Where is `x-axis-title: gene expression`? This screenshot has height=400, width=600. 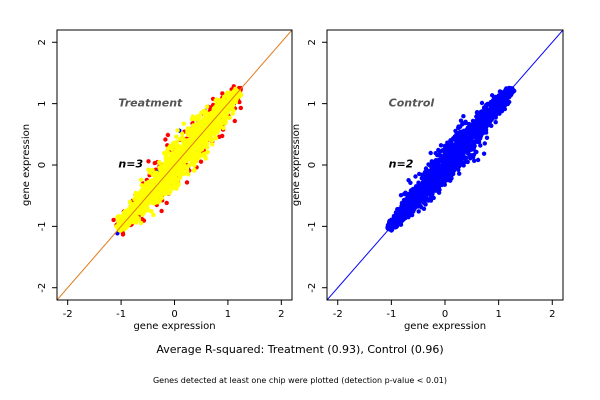 x-axis-title: gene expression is located at coordinates (174, 326).